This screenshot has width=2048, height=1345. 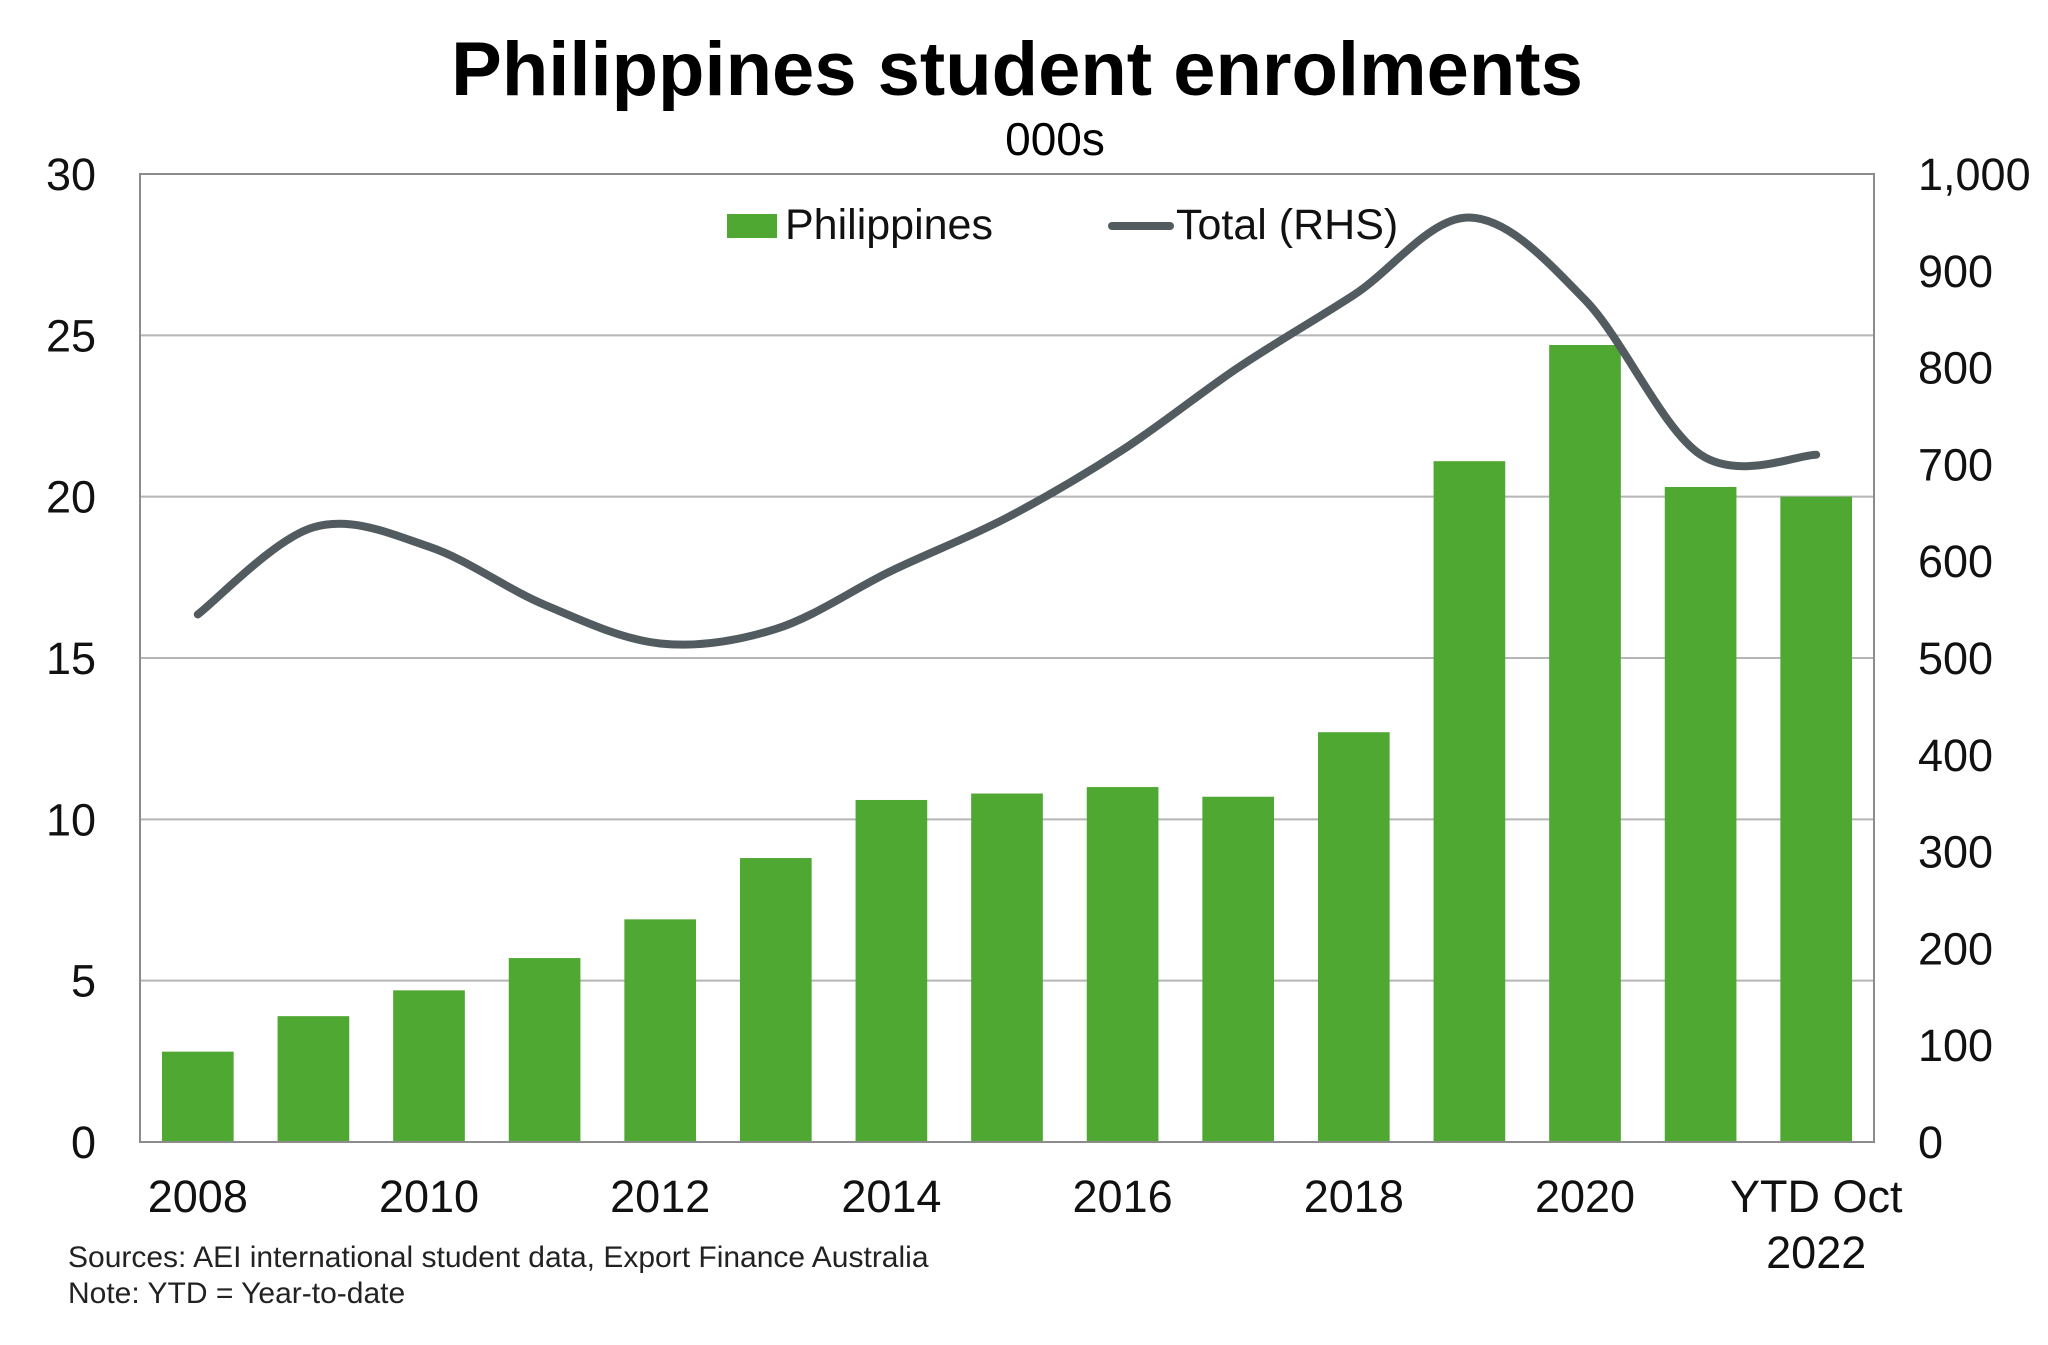 I want to click on right-axis-tick-label: 0, so click(x=1930, y=1142).